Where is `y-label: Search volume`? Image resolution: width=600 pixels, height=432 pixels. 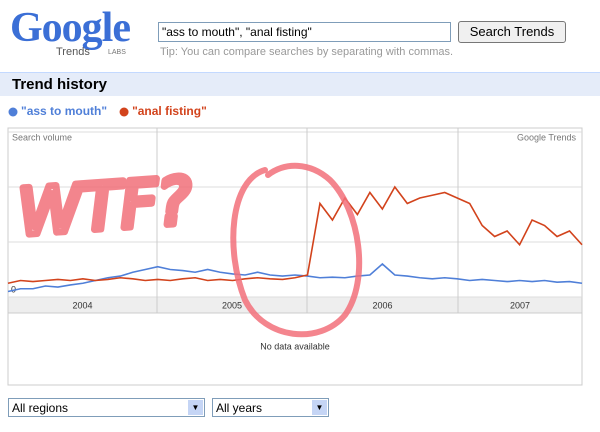 y-label: Search volume is located at coordinates (42, 137).